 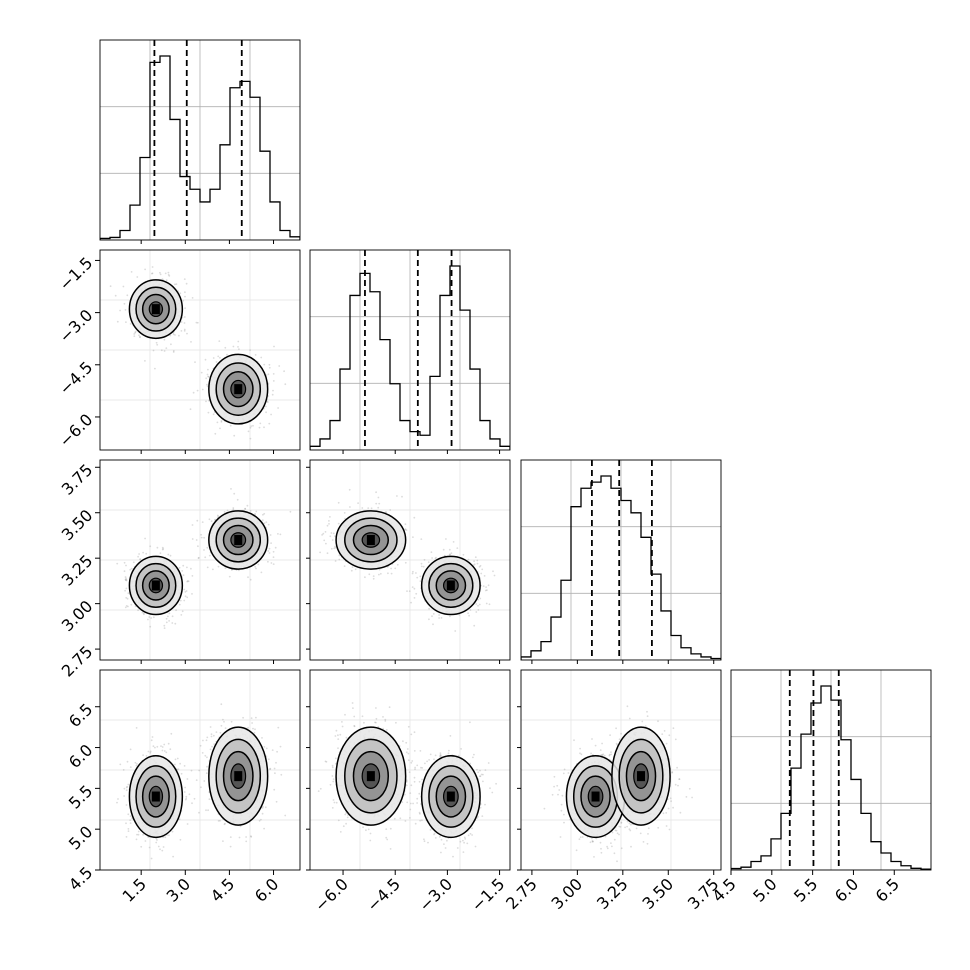 I want to click on y-tick-label: −4.5, so click(x=75, y=378).